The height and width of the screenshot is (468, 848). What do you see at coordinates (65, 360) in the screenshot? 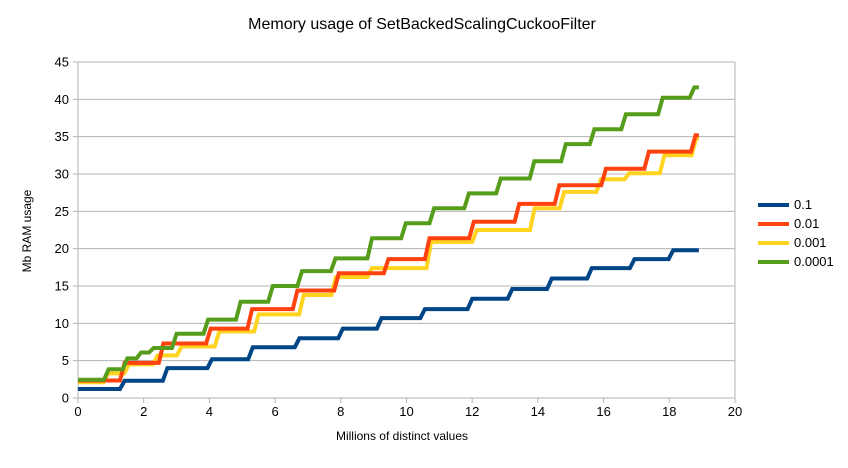
I see `y-tick-label: 5` at bounding box center [65, 360].